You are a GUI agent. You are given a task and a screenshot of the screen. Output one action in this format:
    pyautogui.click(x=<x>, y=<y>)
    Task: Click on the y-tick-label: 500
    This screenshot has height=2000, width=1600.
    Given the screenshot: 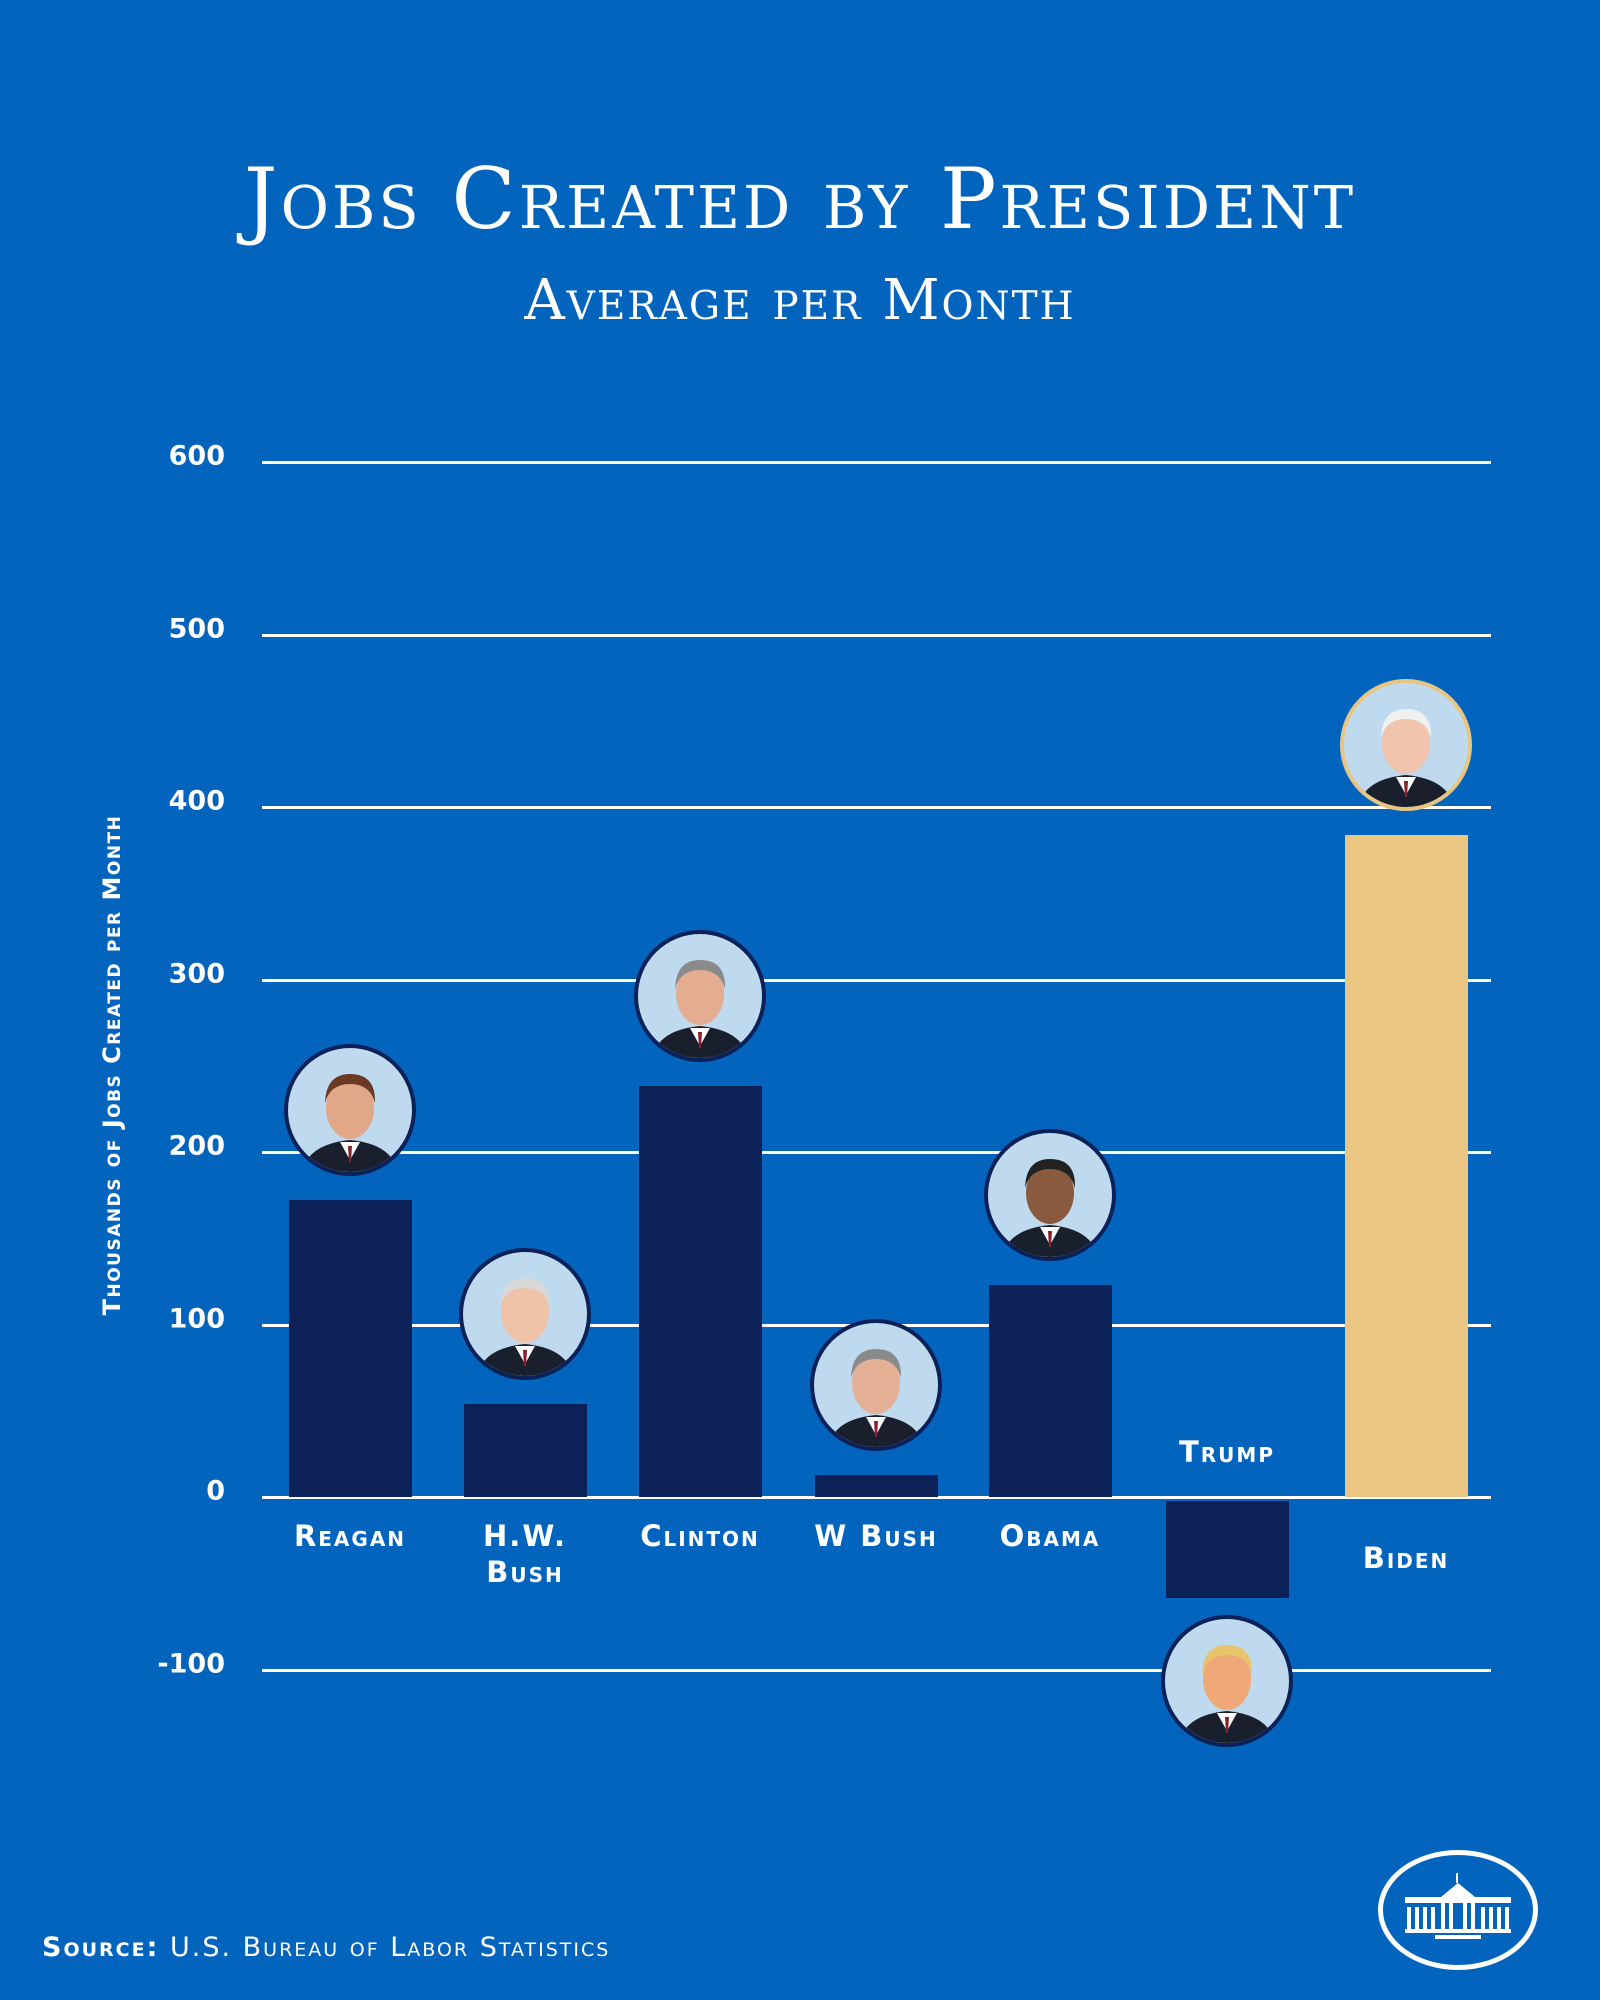 What is the action you would take?
    pyautogui.click(x=196, y=628)
    